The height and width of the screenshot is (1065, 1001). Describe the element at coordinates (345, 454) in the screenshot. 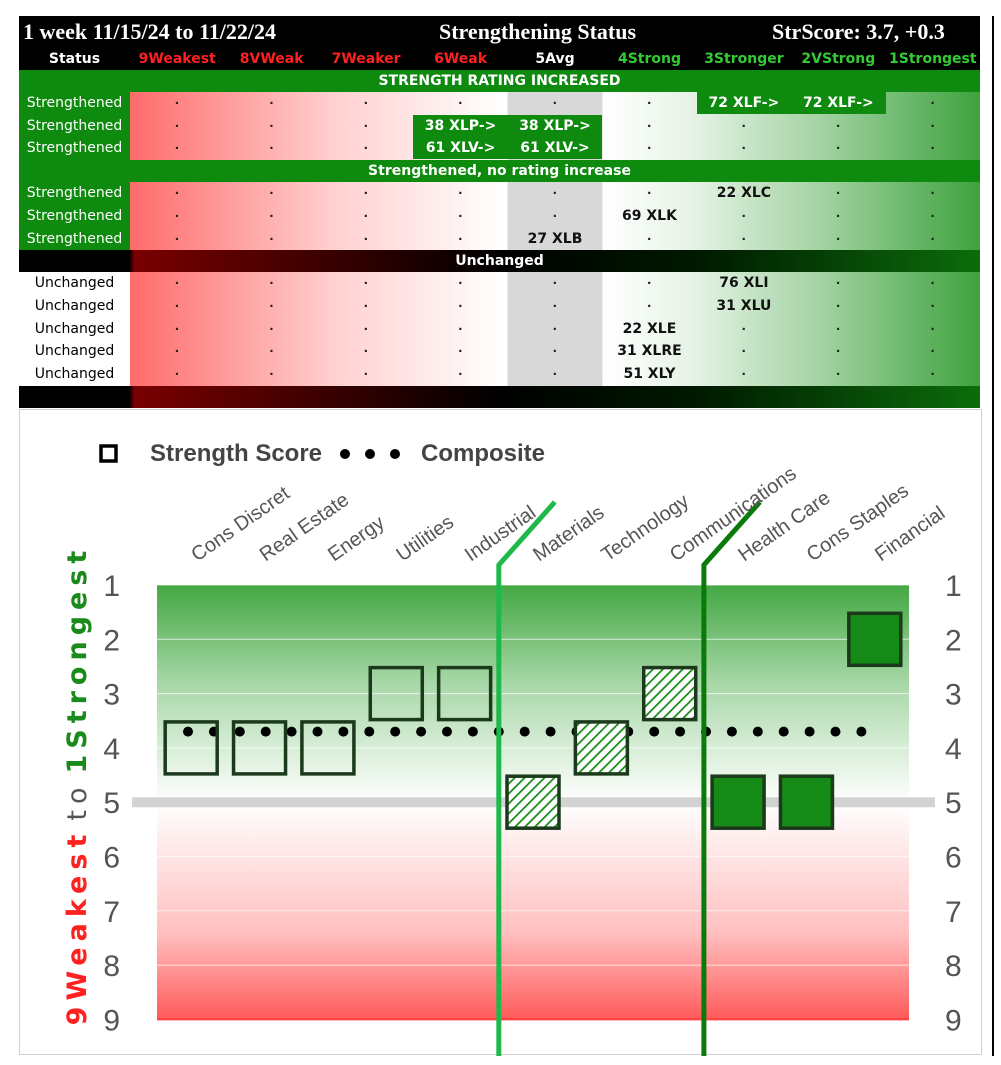

I see `legend-composite-dot-icon` at that location.